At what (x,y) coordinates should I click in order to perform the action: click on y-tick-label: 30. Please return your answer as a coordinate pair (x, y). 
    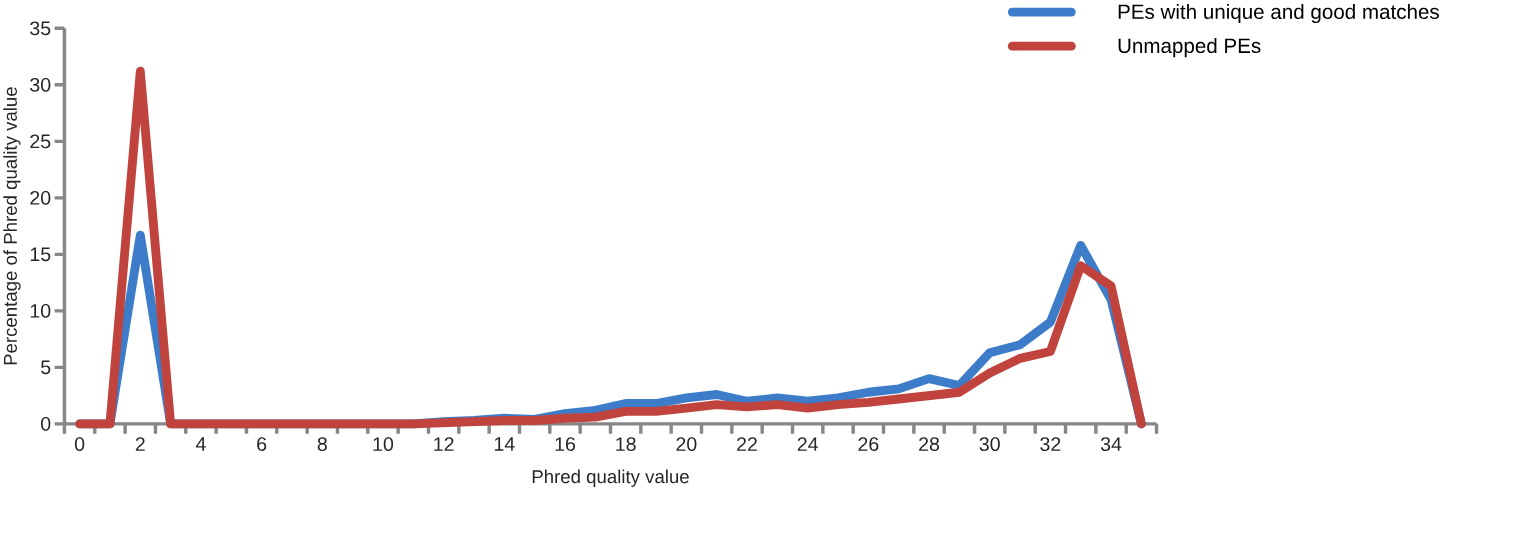
    Looking at the image, I should click on (40, 85).